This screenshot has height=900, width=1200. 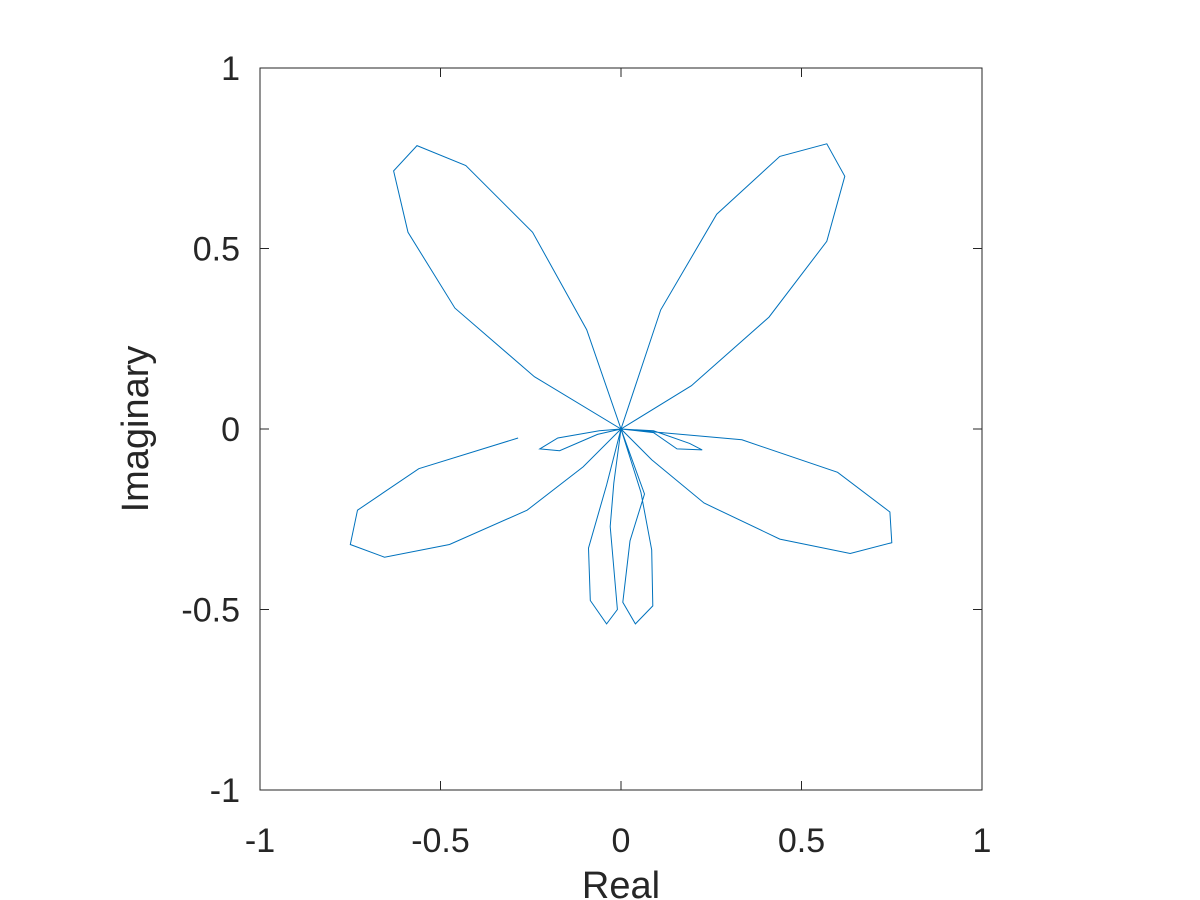 I want to click on x-tick-label: 1, so click(x=982, y=841).